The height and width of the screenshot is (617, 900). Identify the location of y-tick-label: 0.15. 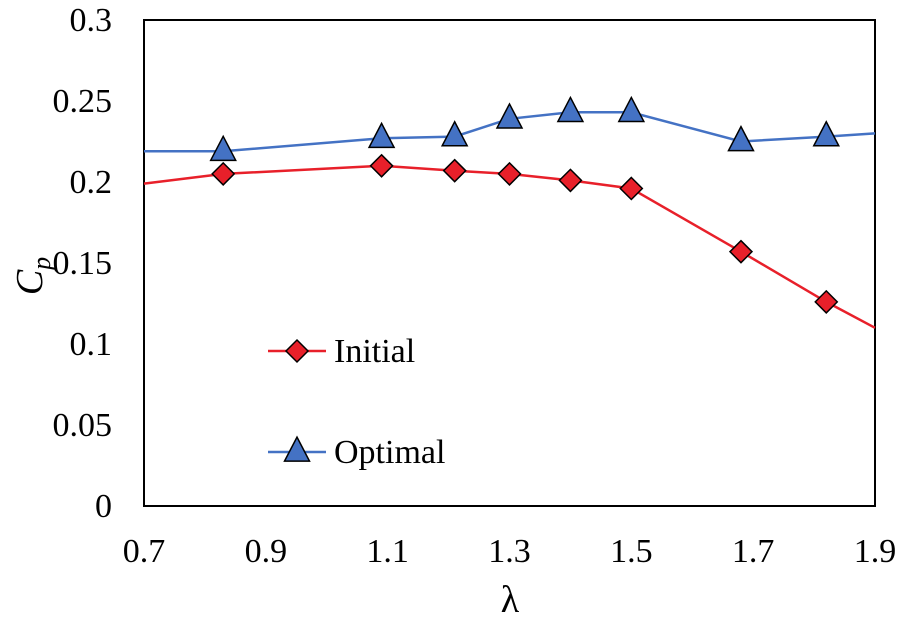
(83, 263).